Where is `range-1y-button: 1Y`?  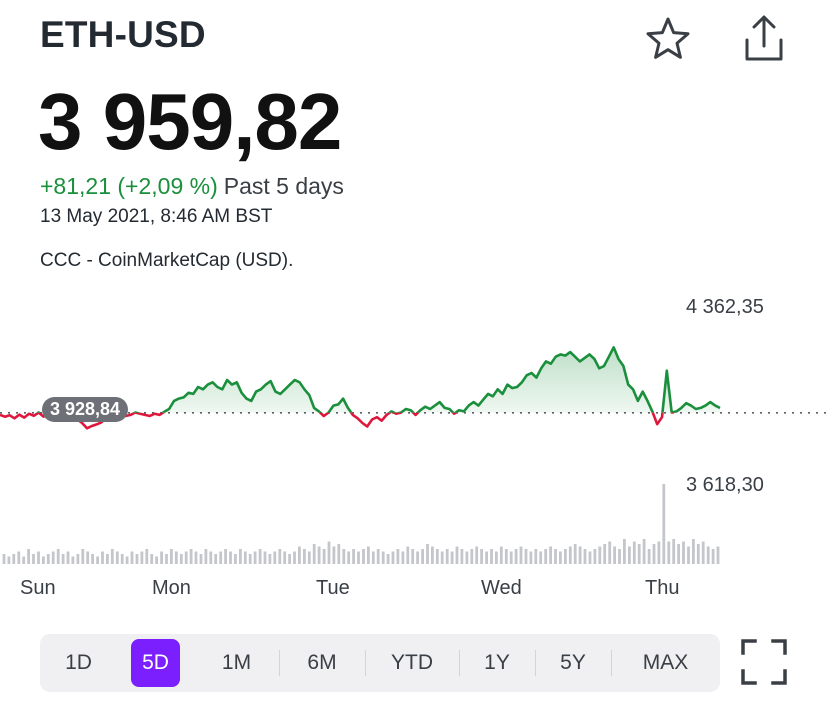
range-1y-button: 1Y is located at coordinates (497, 663).